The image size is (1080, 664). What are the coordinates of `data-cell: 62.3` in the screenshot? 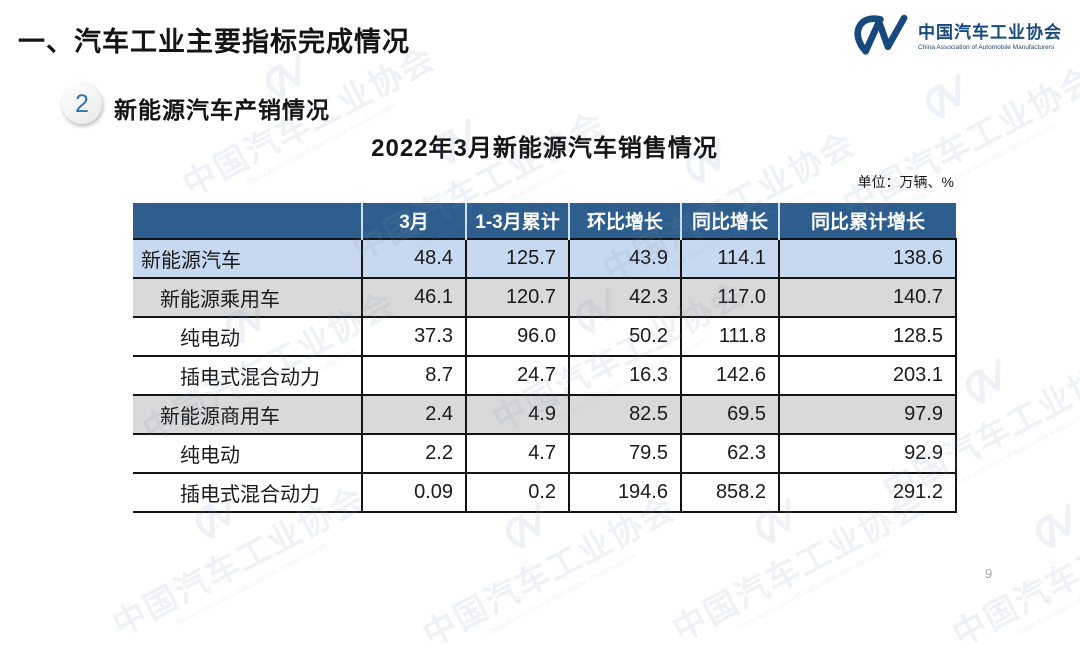 It's located at (730, 453).